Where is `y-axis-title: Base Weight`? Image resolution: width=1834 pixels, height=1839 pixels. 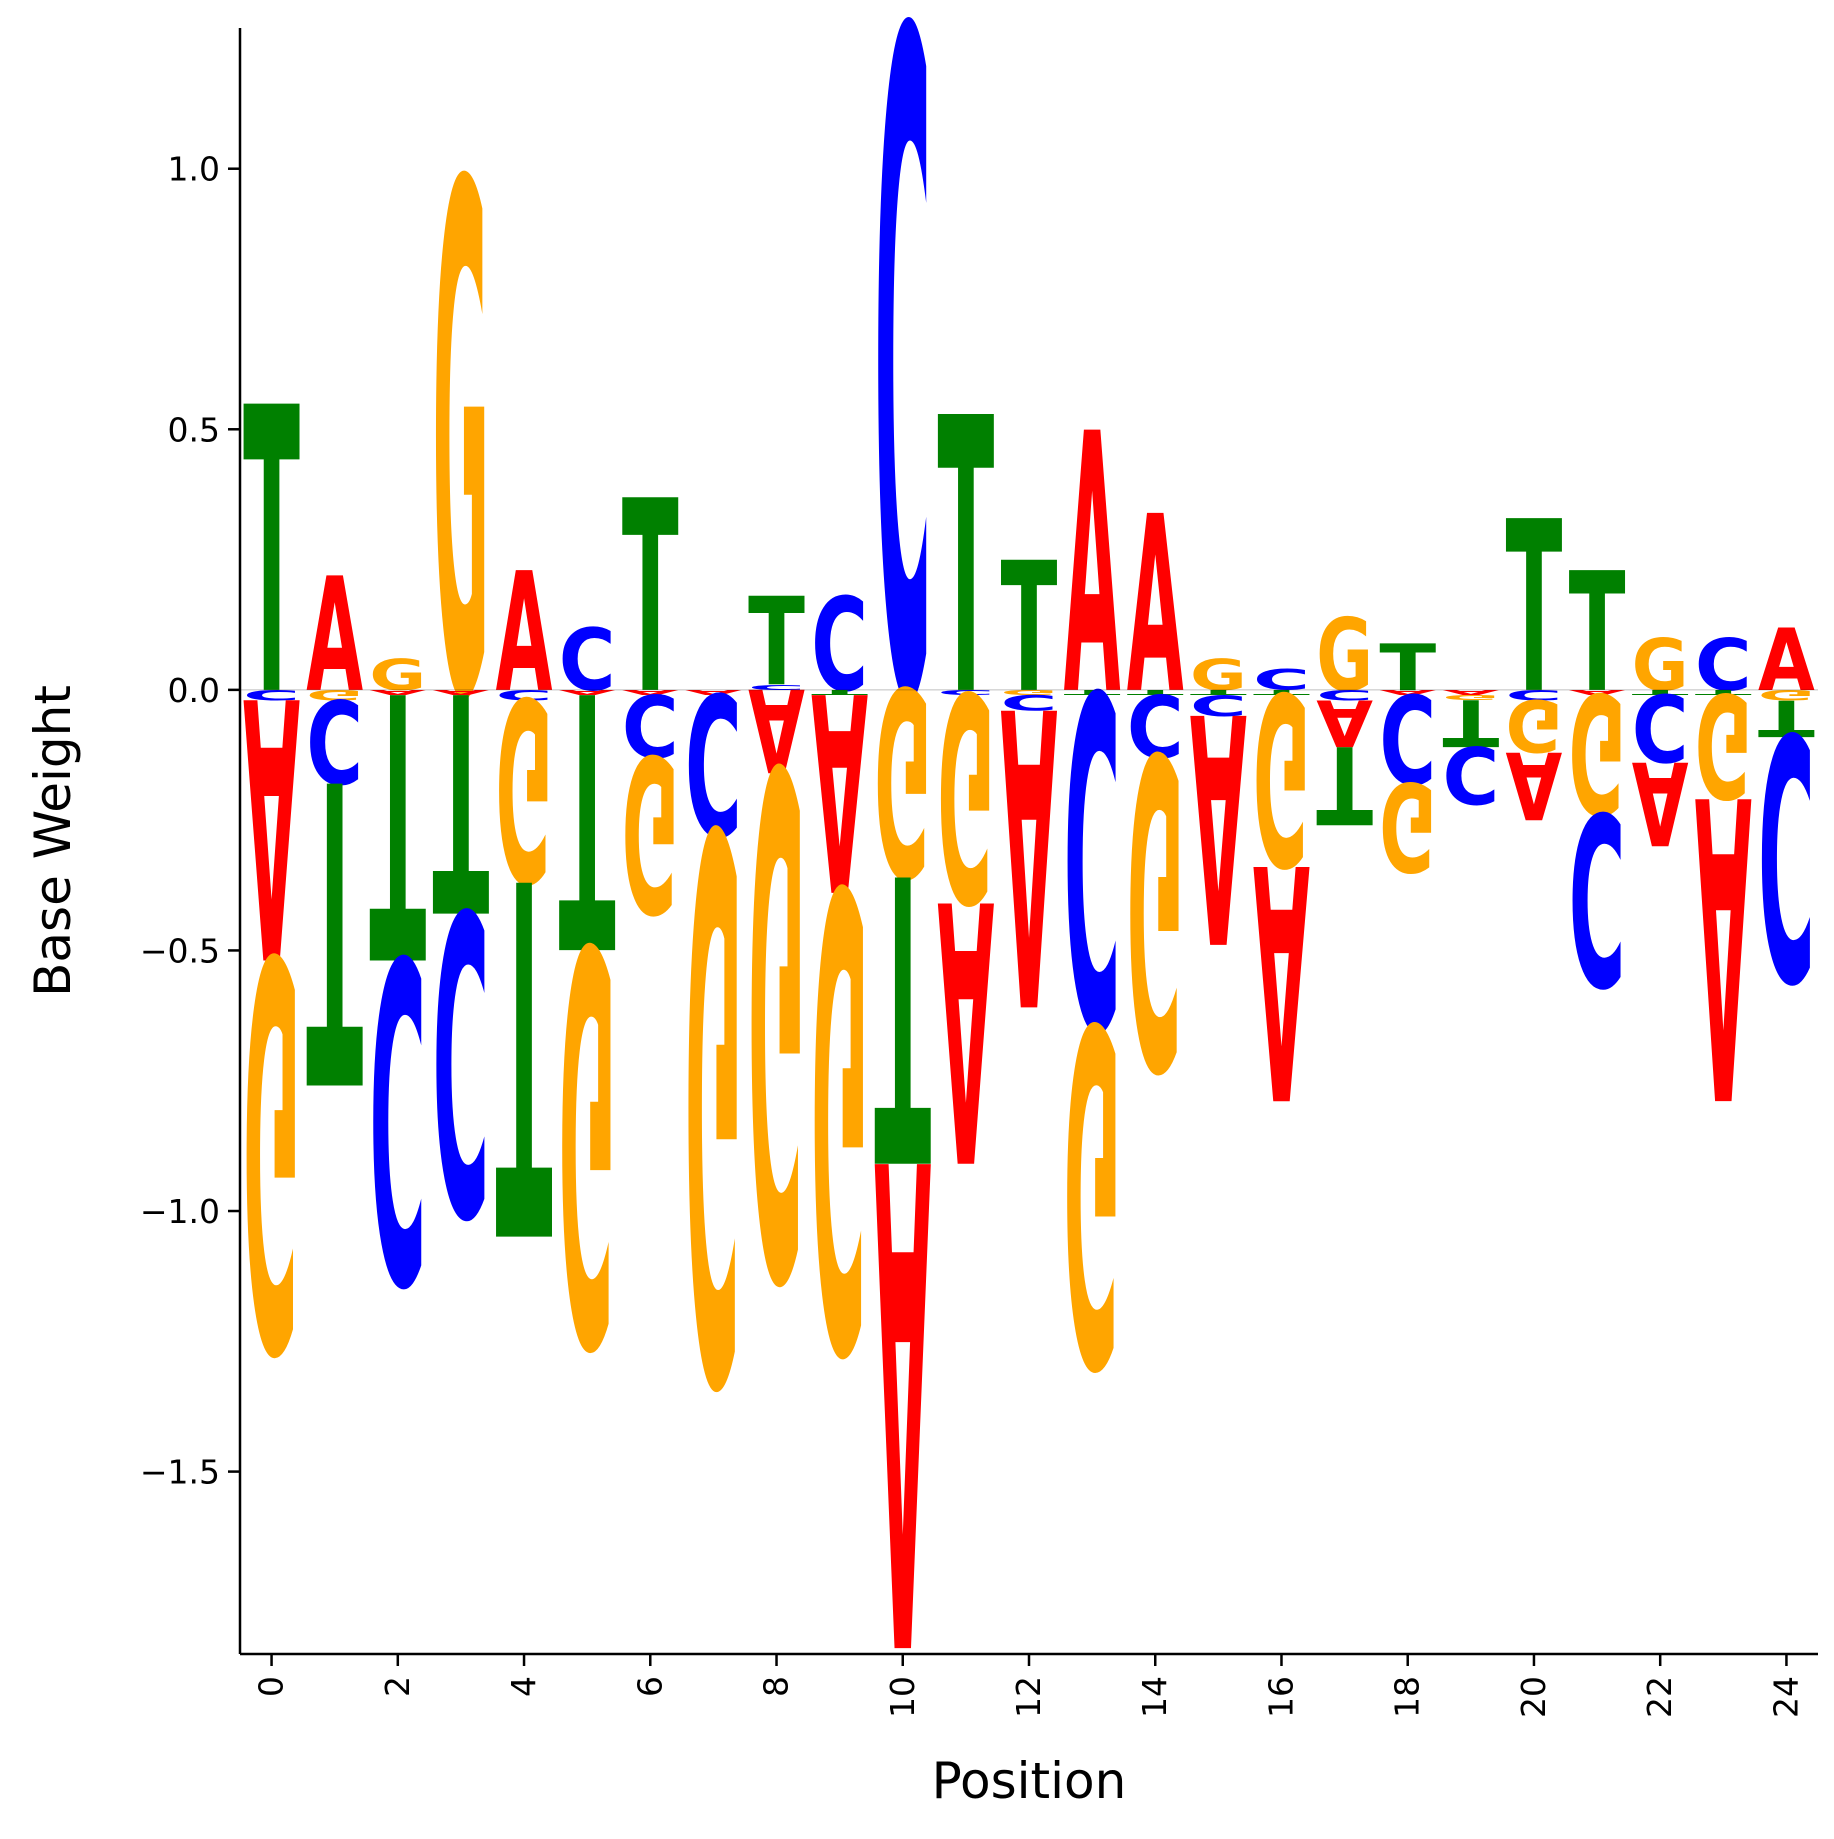
y-axis-title: Base Weight is located at coordinates (53, 841).